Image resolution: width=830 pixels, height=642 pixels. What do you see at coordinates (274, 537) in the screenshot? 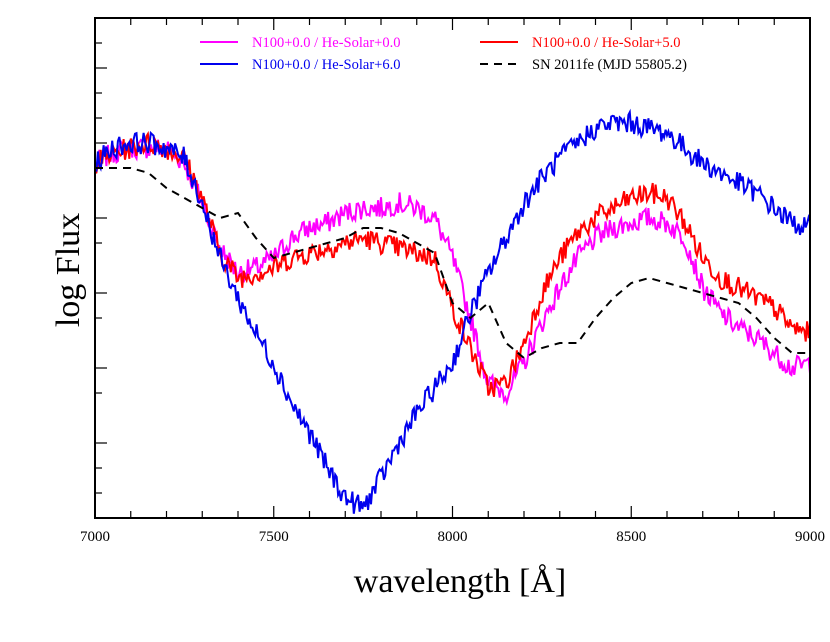
I see `x-tick-label: 7500` at bounding box center [274, 537].